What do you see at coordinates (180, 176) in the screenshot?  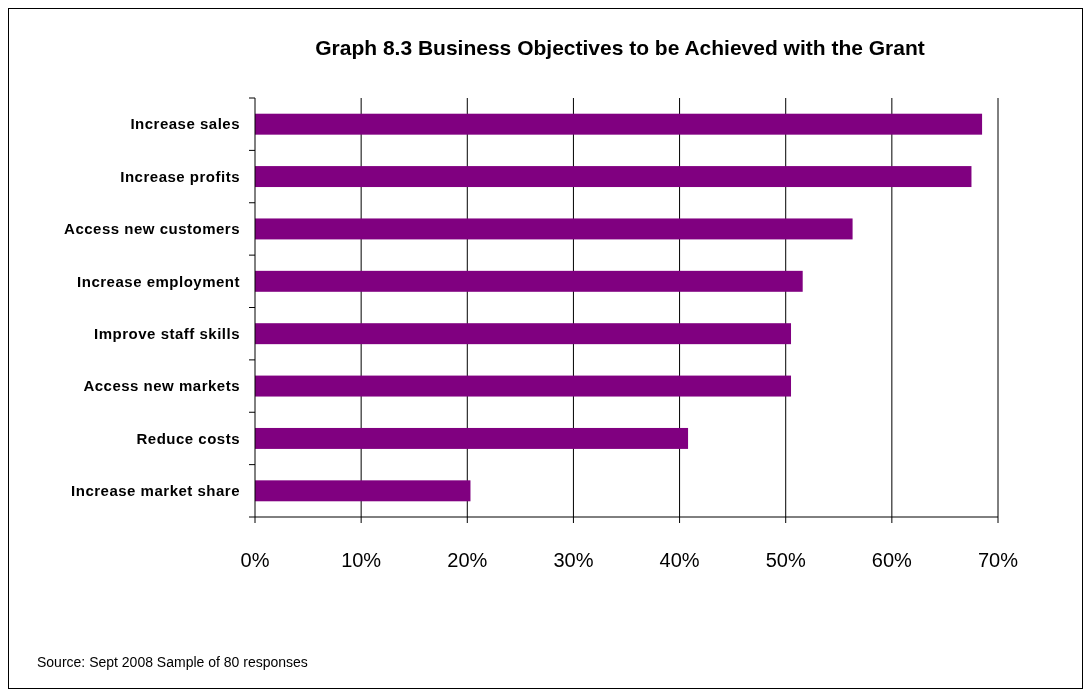 I see `y-tick-label: Increase profits` at bounding box center [180, 176].